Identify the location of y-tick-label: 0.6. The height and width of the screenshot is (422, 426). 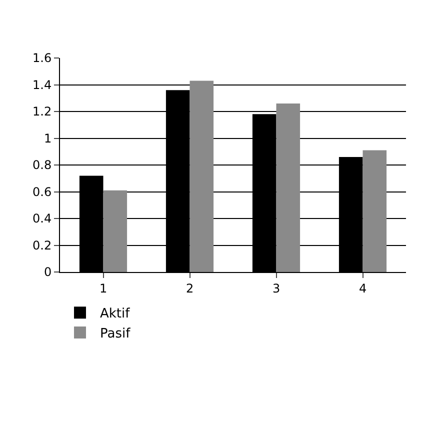
(42, 191).